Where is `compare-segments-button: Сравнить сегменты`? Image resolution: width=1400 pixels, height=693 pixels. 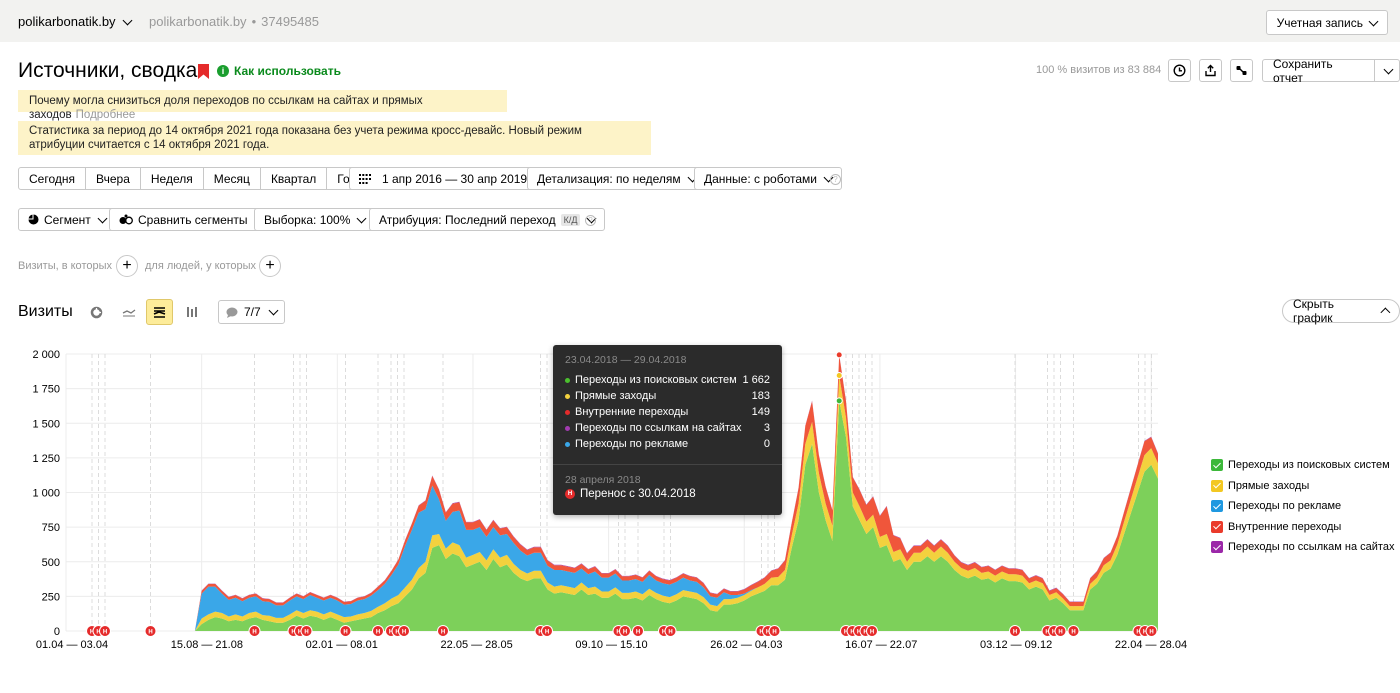 compare-segments-button: Сравнить сегменты is located at coordinates (191, 219).